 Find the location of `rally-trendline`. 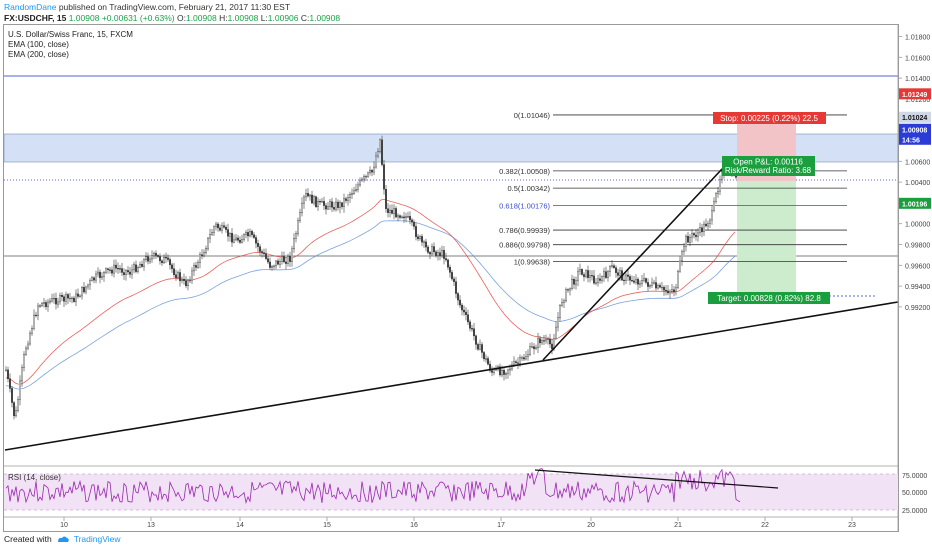

rally-trendline is located at coordinates (632, 264).